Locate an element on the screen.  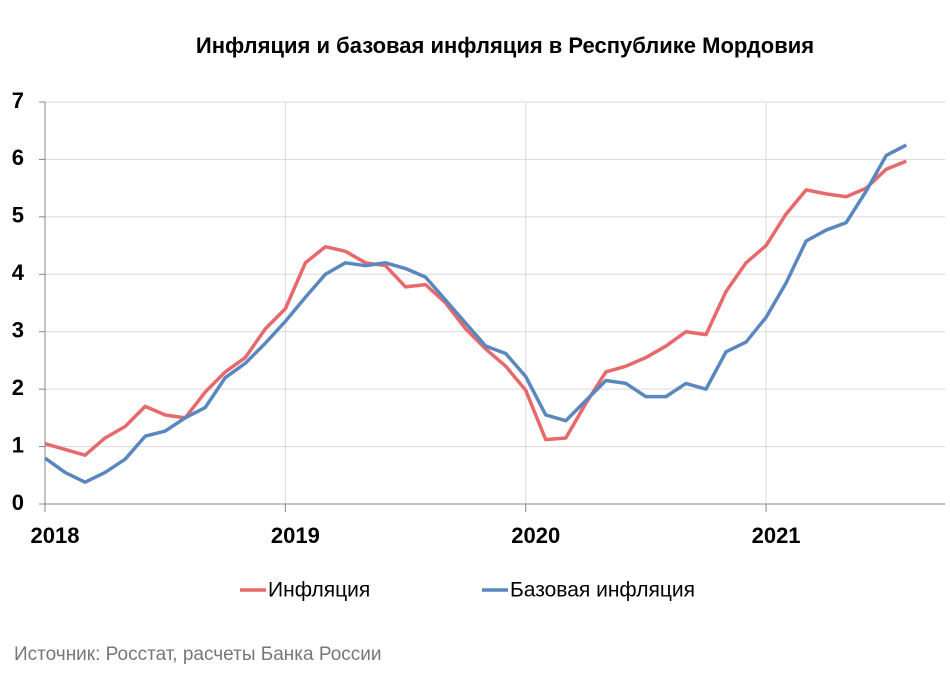
y-tick-label: 5 is located at coordinates (18, 215).